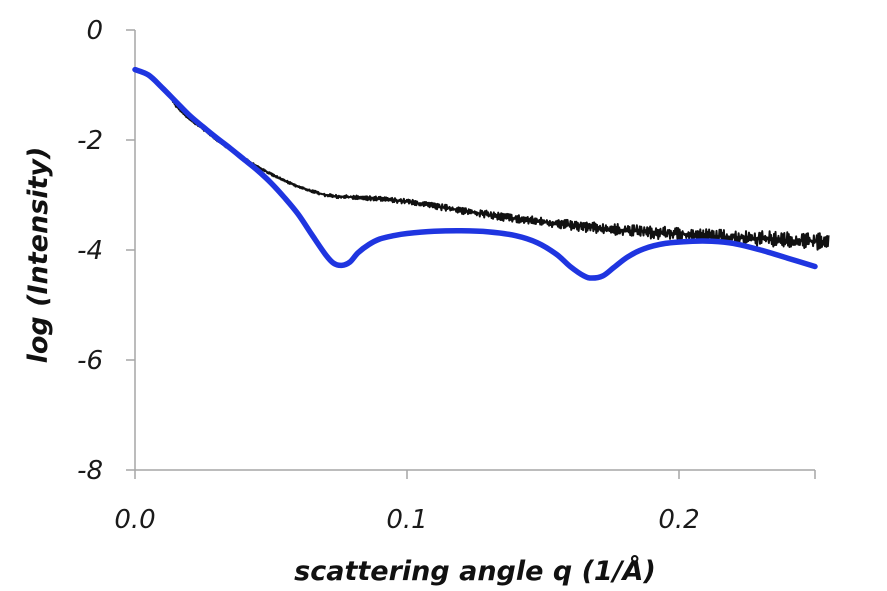 Image resolution: width=887 pixels, height=591 pixels. What do you see at coordinates (475, 571) in the screenshot?
I see `x-axis-title: scattering angle q (1/Å)` at bounding box center [475, 571].